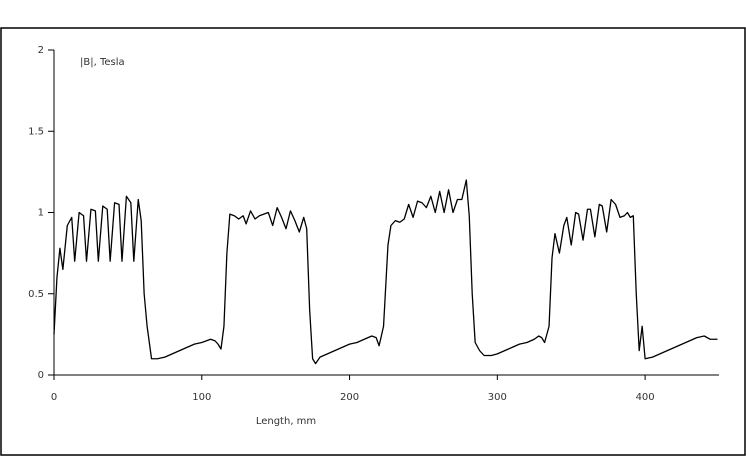 Image resolution: width=746 pixels, height=459 pixels. I want to click on y-tick-label: 0, so click(41, 375).